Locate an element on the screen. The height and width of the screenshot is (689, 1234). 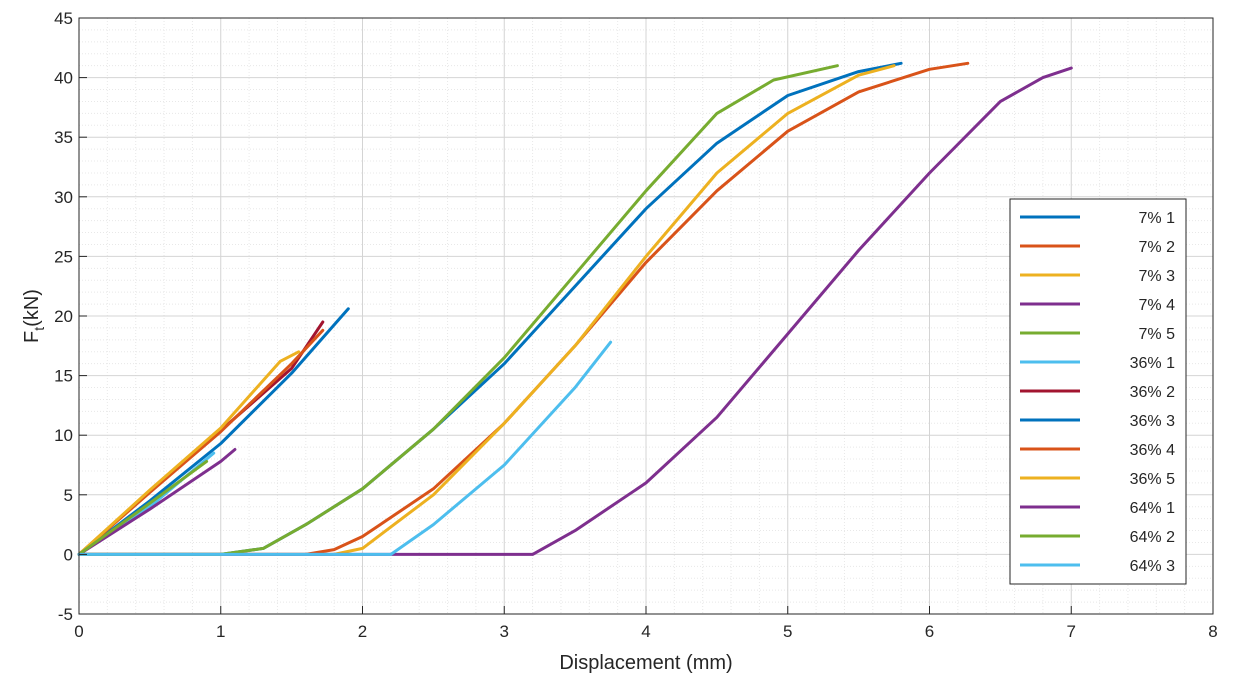
x-tick-label: 4 is located at coordinates (645, 631).